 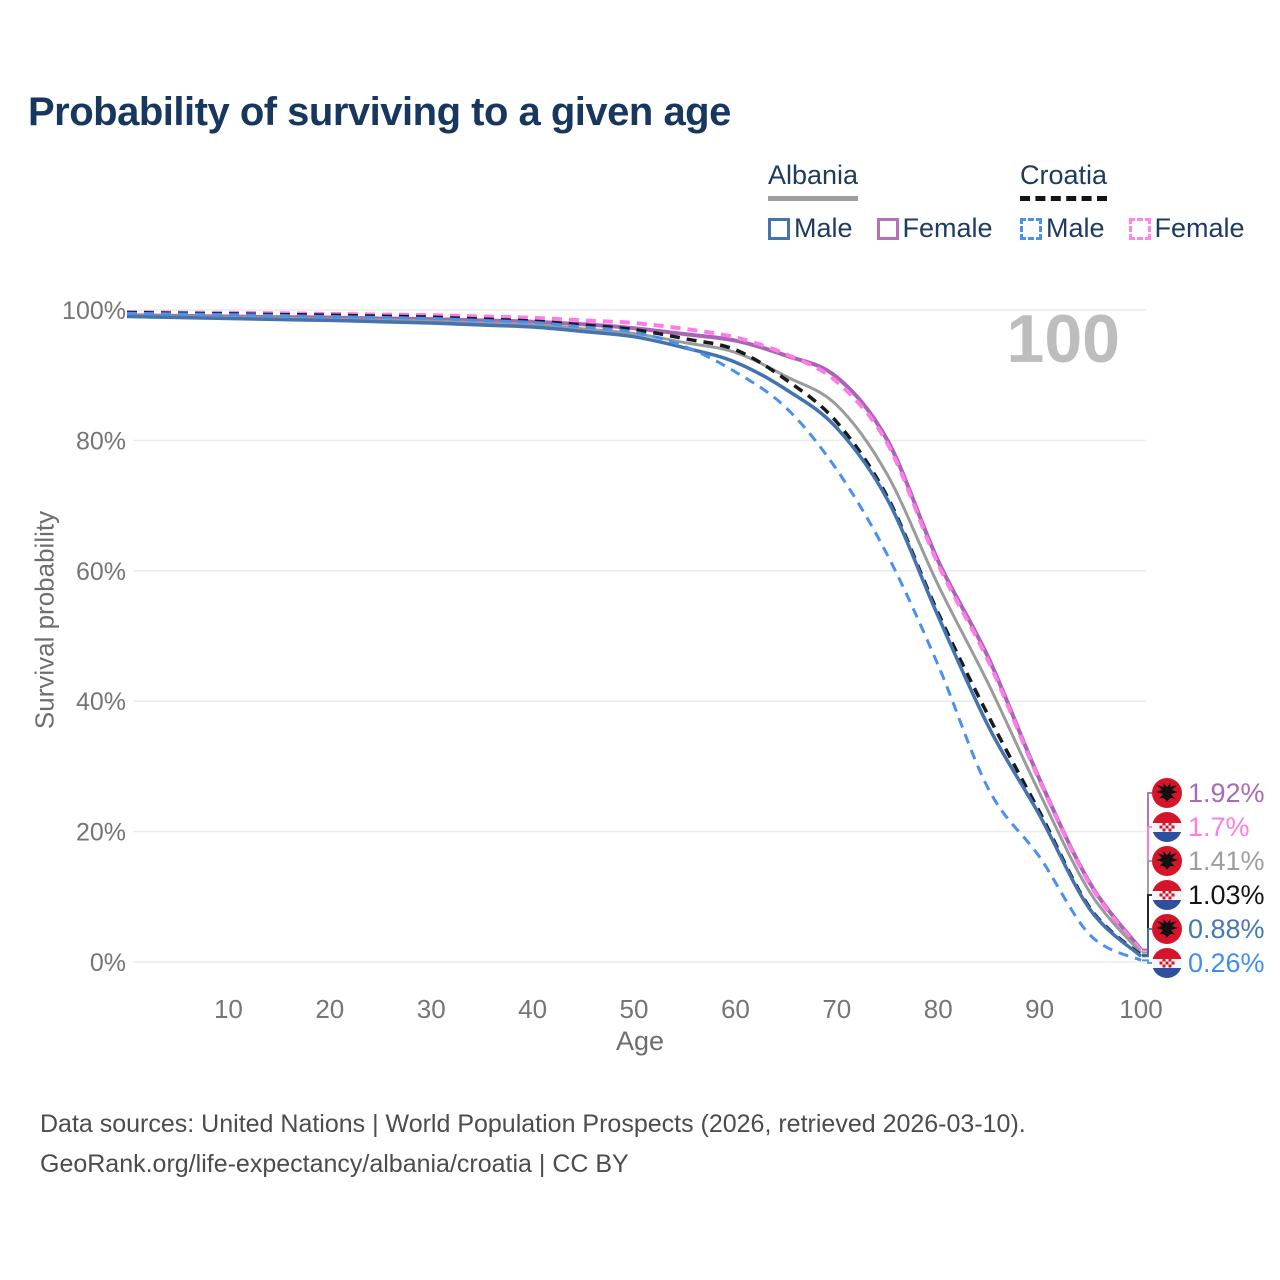 I want to click on legend-label-croatia-female: Female, so click(x=1199, y=228).